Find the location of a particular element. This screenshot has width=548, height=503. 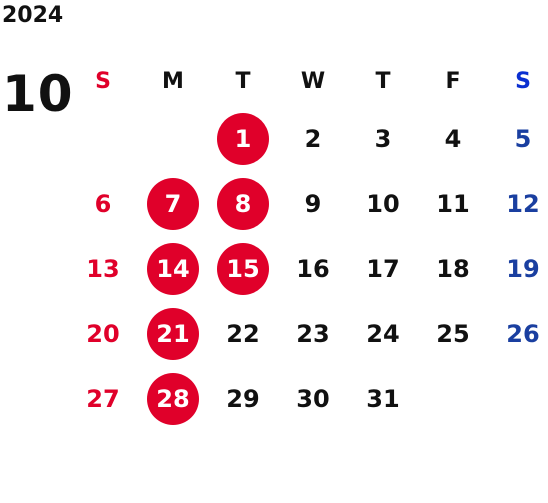

highlighted-day-number: 14 is located at coordinates (173, 268).